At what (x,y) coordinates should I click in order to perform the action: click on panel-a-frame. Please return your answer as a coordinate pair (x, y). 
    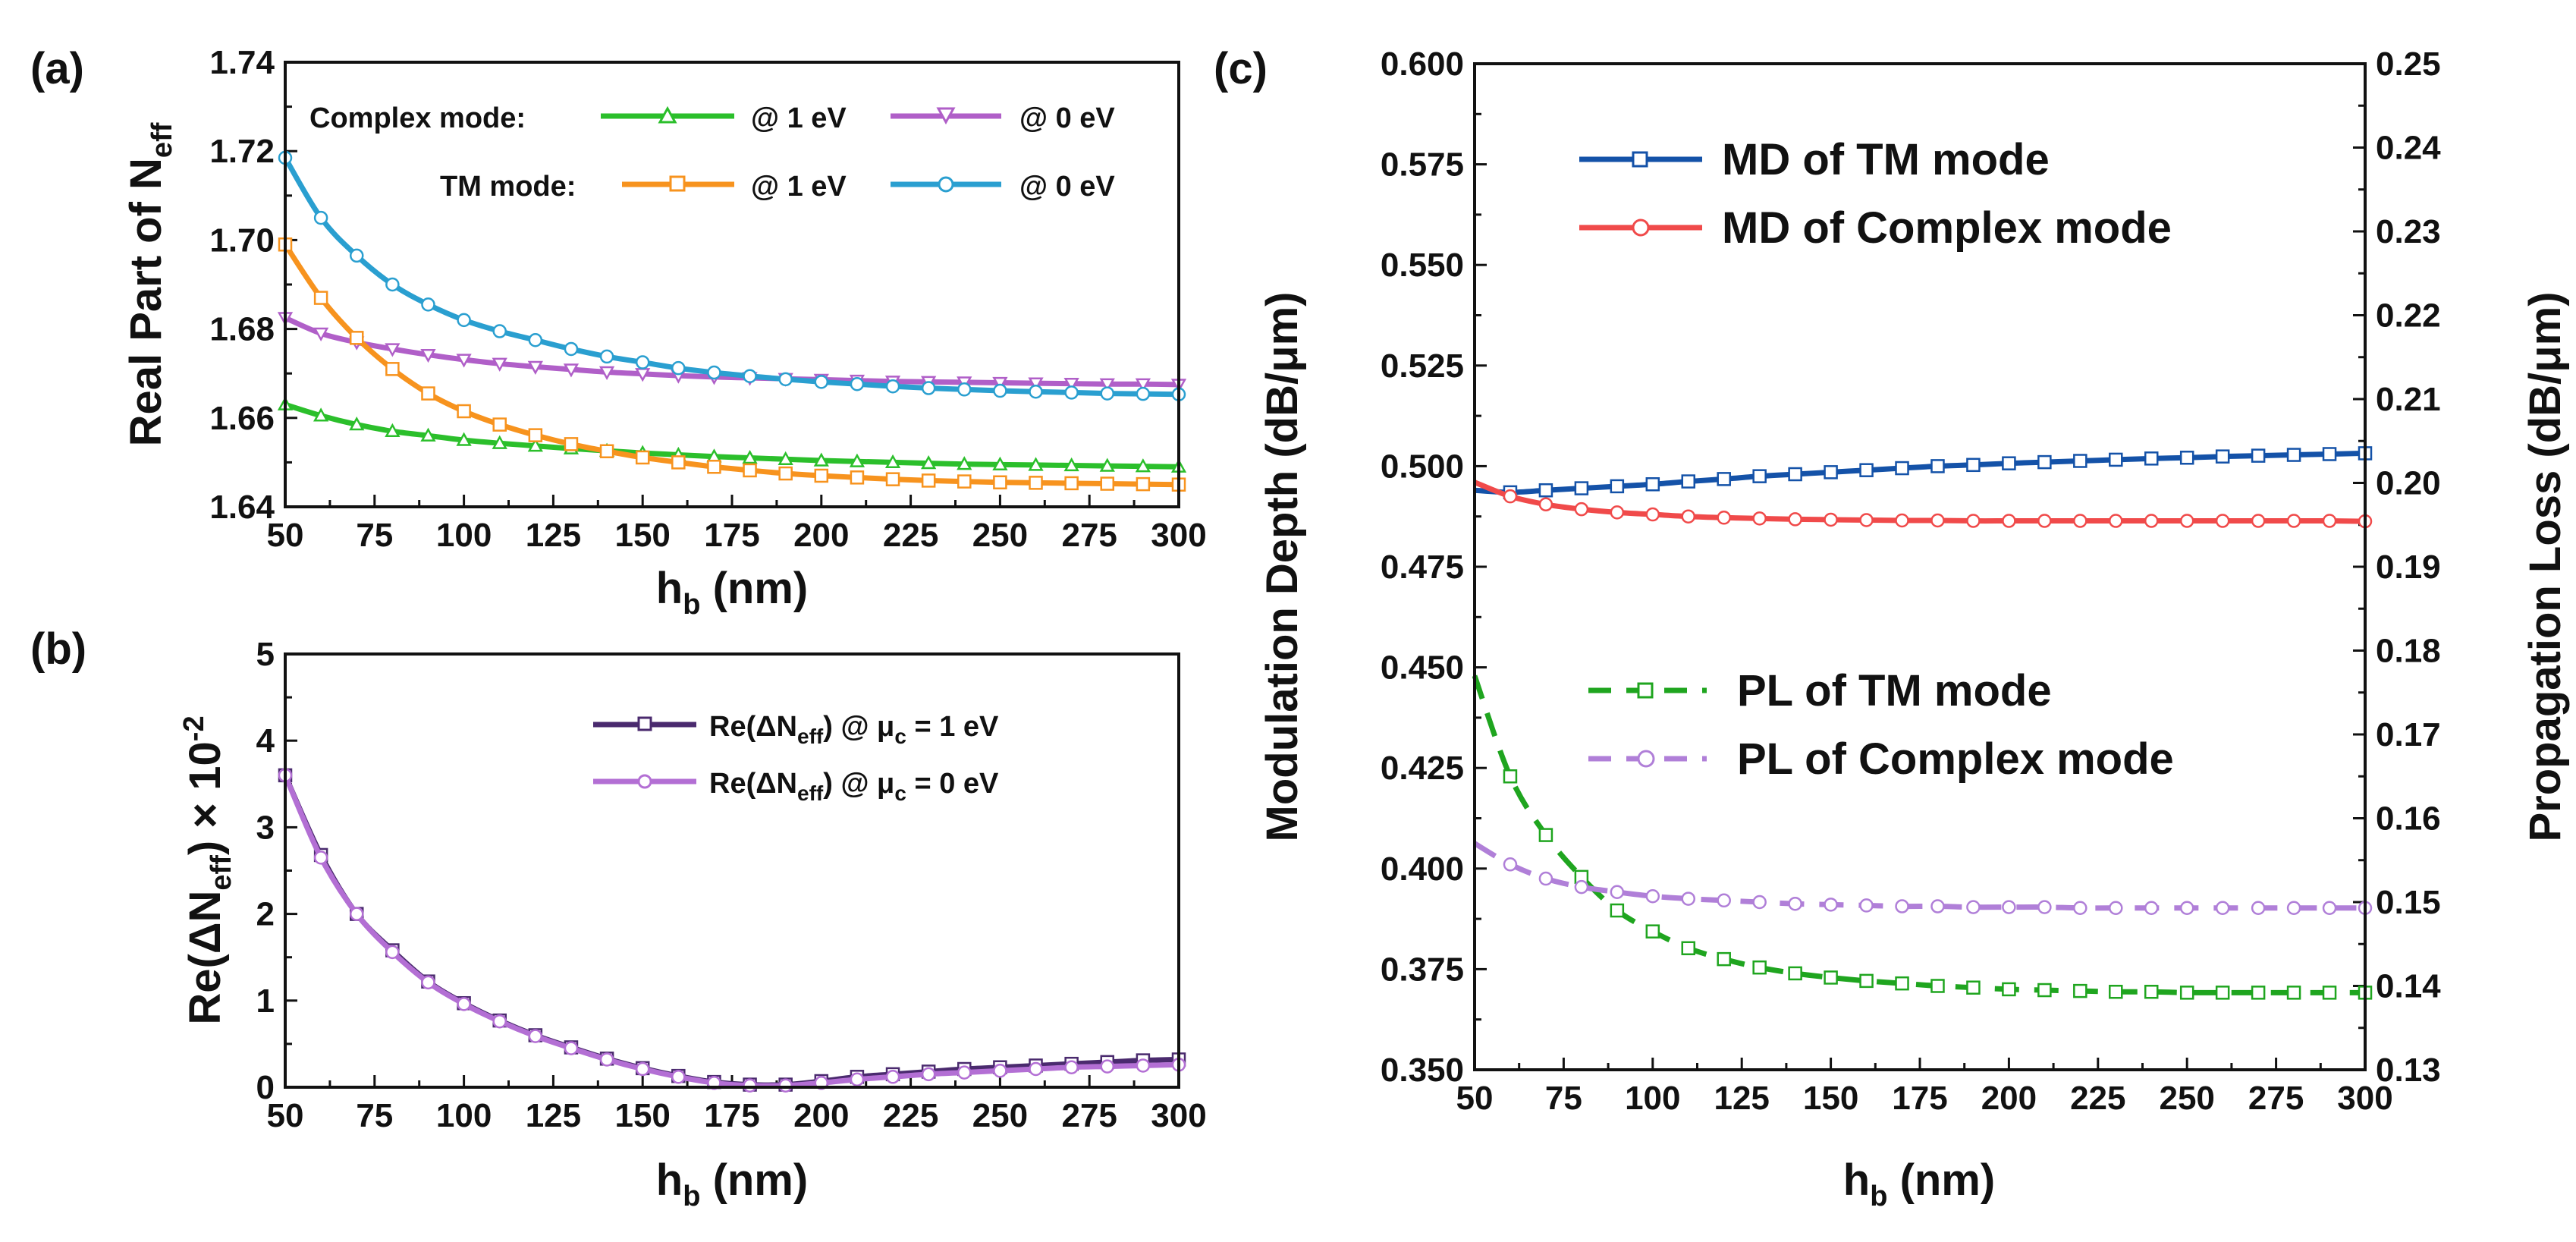
    Looking at the image, I should click on (732, 284).